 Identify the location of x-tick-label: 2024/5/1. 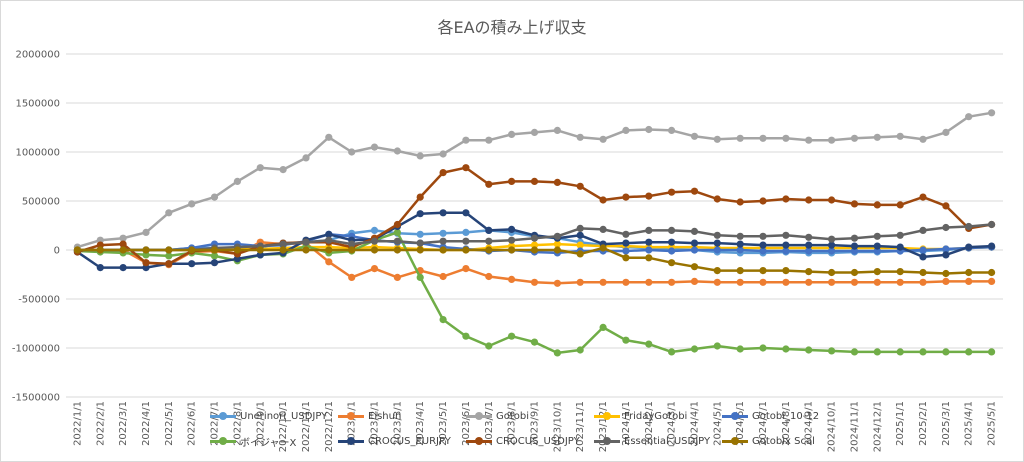
(717, 423).